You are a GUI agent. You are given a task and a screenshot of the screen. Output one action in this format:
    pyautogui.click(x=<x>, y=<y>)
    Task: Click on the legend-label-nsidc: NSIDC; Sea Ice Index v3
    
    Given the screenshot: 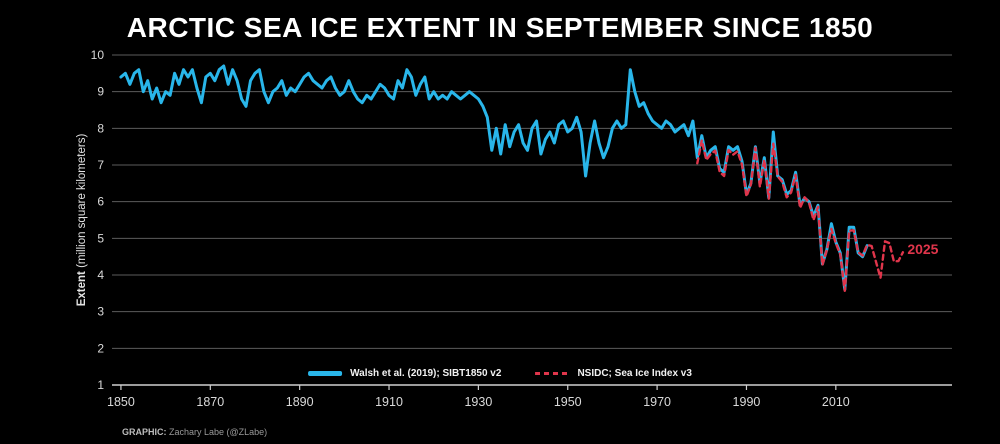 What is the action you would take?
    pyautogui.click(x=634, y=373)
    